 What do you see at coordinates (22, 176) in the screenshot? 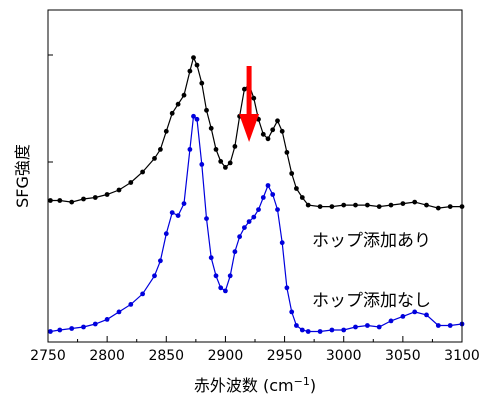
I see `y-axis-title: SFG強度` at bounding box center [22, 176].